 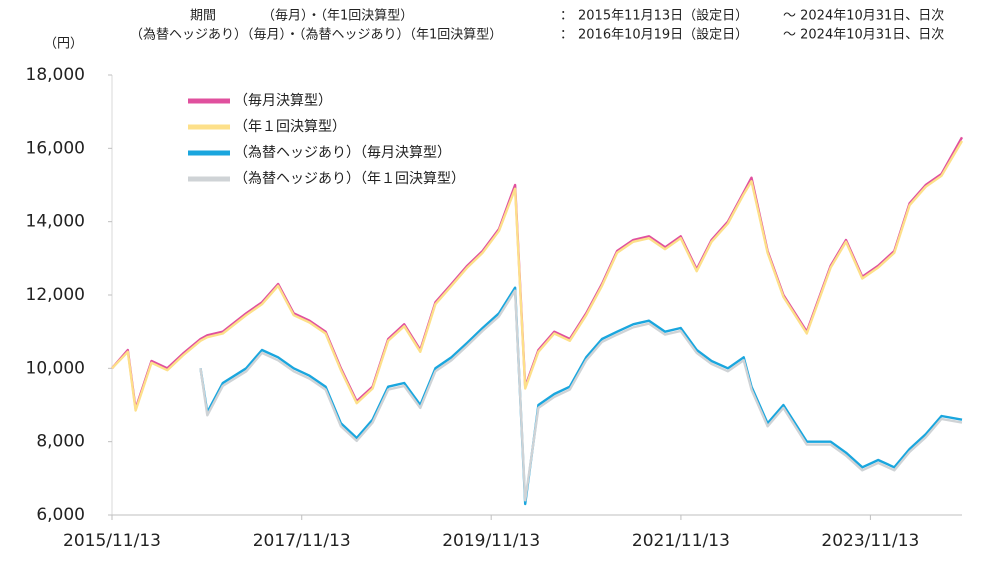 I want to click on header-text: 2015年11月13日（設定日）, so click(x=663, y=16).